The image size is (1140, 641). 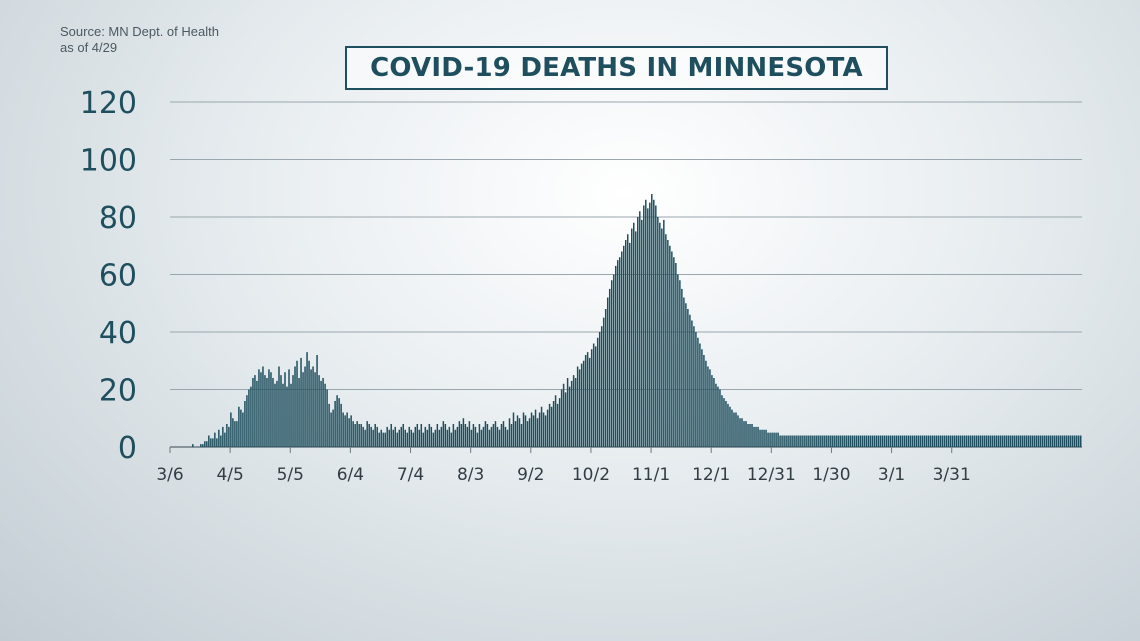 I want to click on x-tick-label: 3/1, so click(x=891, y=475).